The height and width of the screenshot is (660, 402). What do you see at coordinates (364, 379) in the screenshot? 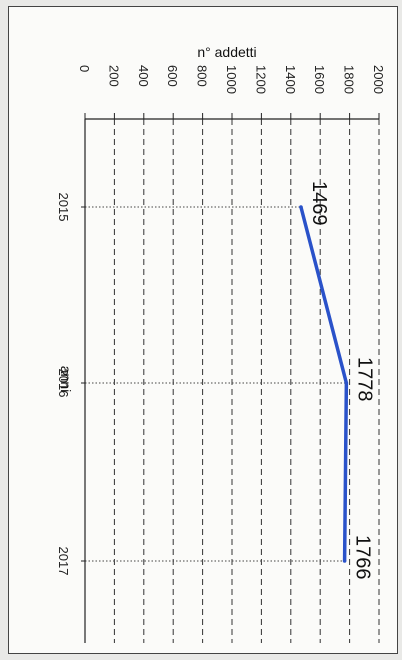
I see `data-label-2016: 1778` at bounding box center [364, 379].